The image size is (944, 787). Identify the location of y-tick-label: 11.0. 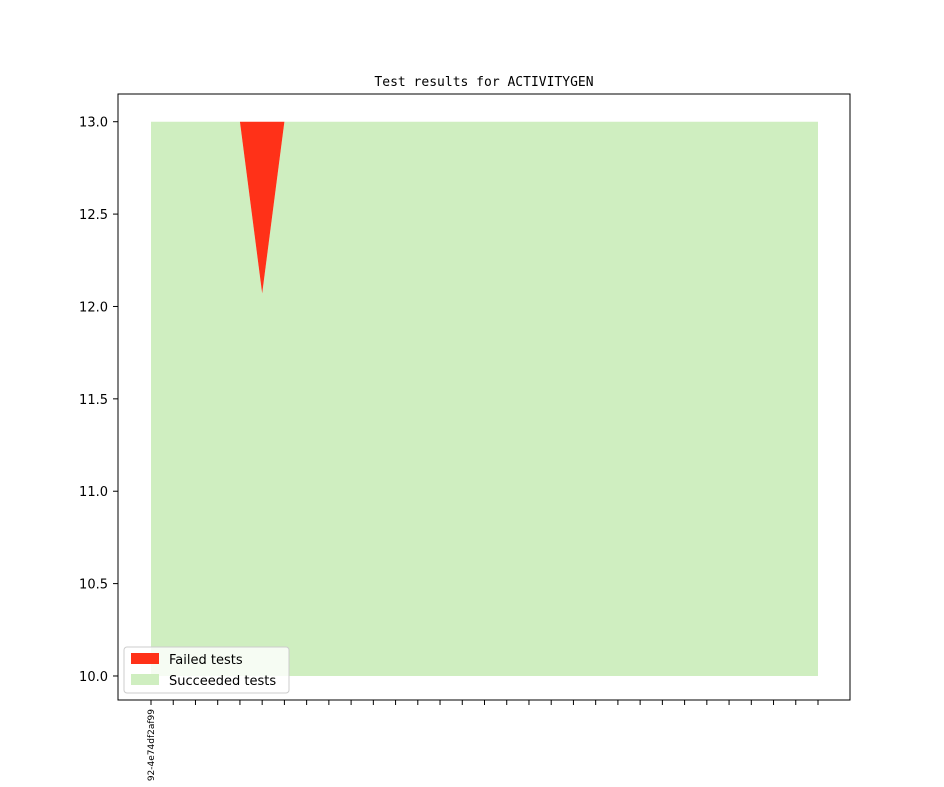
(93, 492).